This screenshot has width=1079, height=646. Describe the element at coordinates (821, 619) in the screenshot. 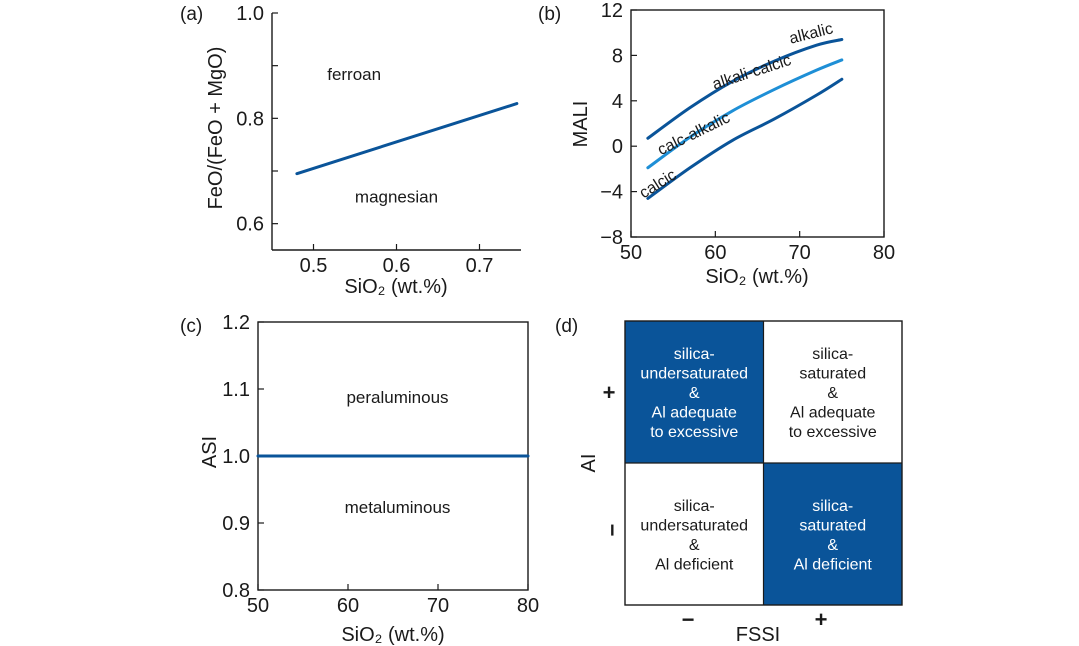

I see `x-plus-sign: +` at that location.